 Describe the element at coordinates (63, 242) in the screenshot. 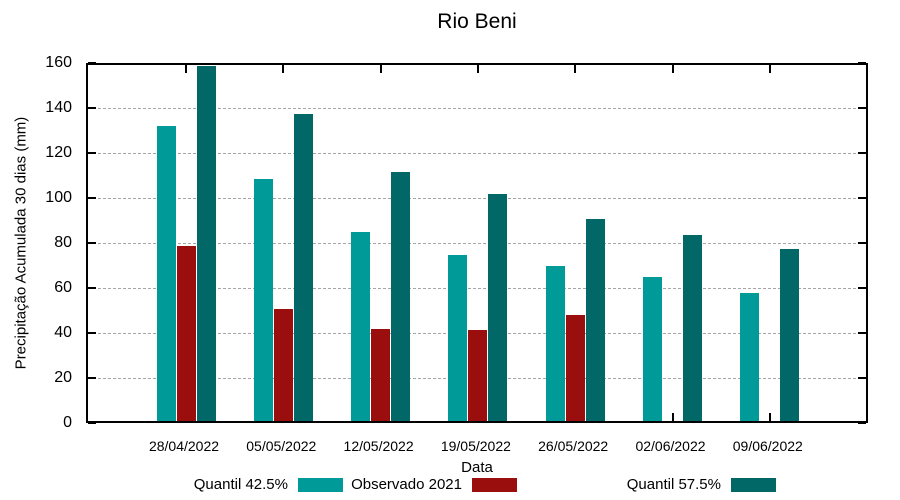

I see `y-tick-label: 80` at that location.